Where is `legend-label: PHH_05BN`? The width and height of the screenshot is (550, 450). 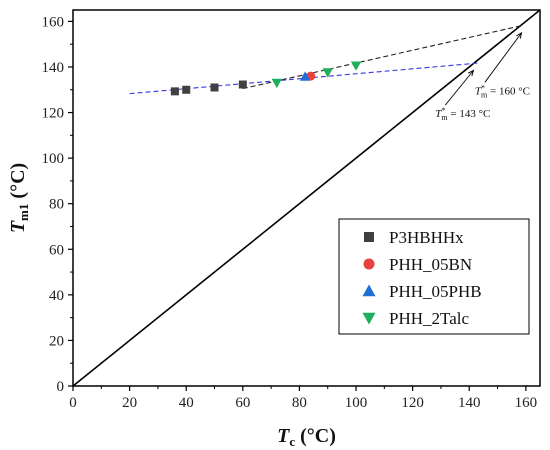 legend-label: PHH_05BN is located at coordinates (430, 264).